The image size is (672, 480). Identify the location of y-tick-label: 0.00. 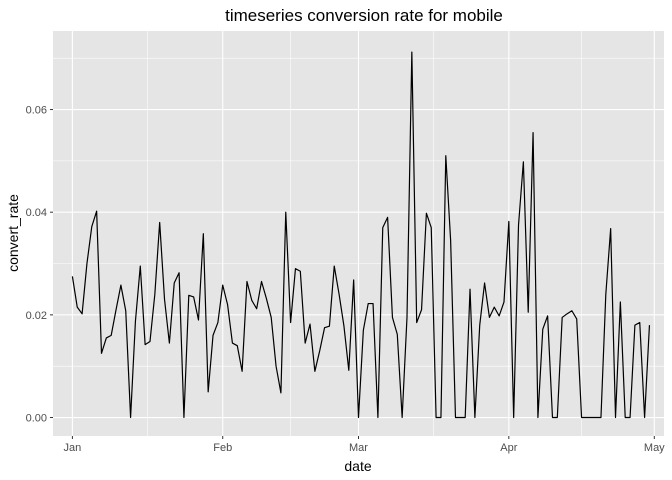
(36, 419).